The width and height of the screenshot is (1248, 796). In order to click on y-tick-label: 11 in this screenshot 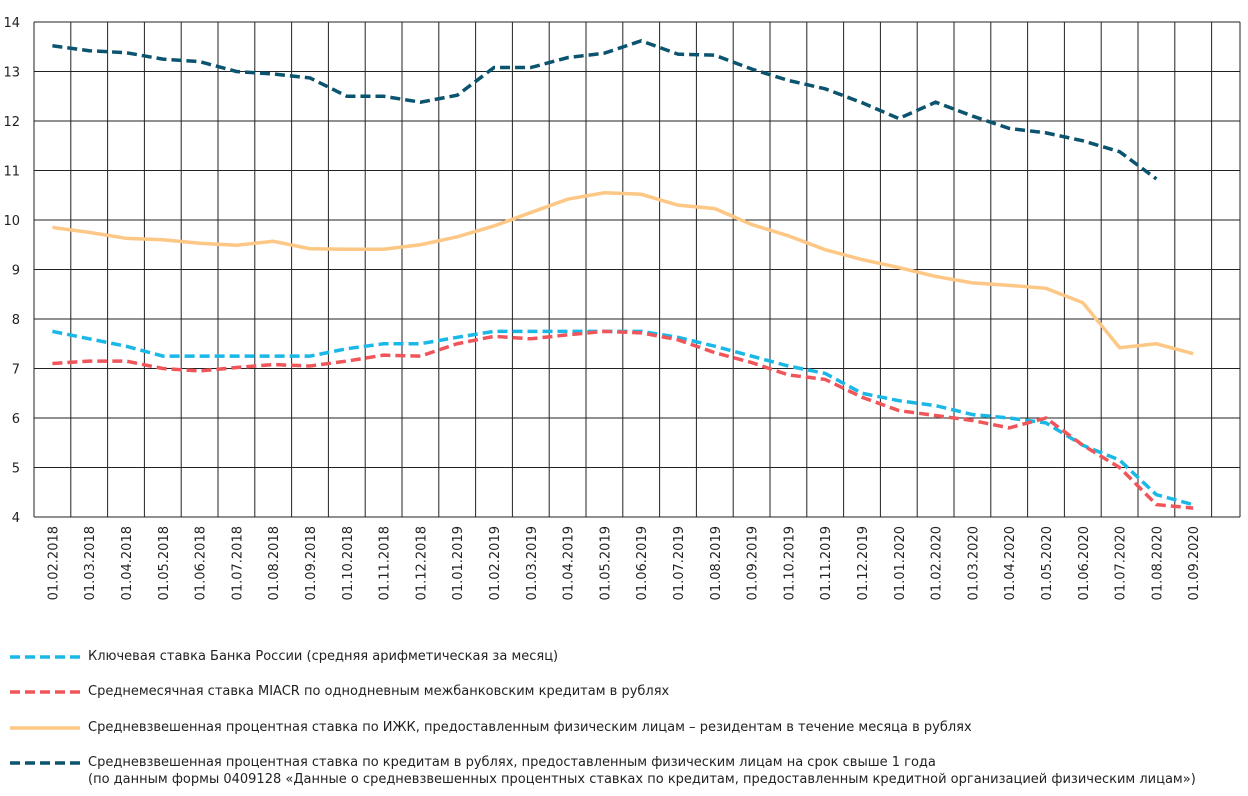, I will do `click(11, 172)`.